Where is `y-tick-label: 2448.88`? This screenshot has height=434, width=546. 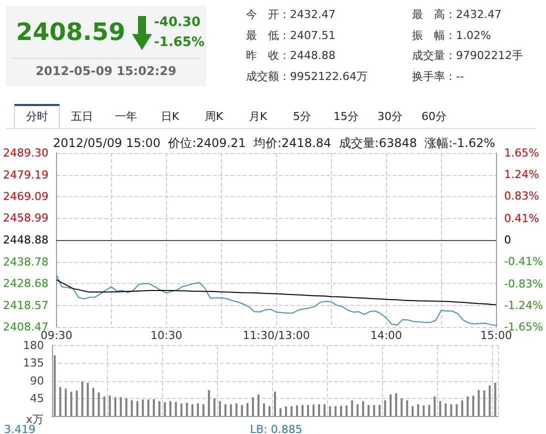 y-tick-label: 2448.88 is located at coordinates (25, 240).